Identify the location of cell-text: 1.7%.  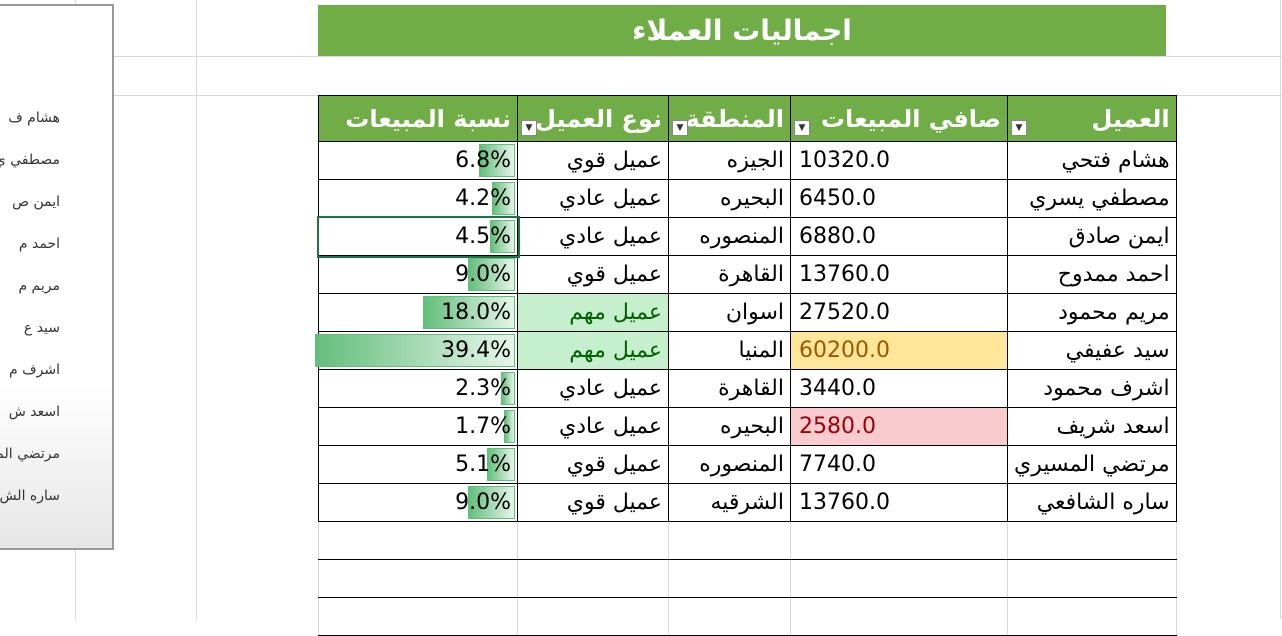
(483, 426).